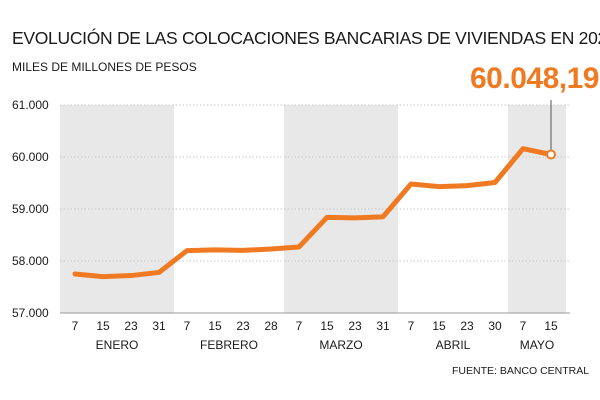 This screenshot has width=600, height=400. Describe the element at coordinates (551, 154) in the screenshot. I see `last-point-marker` at that location.